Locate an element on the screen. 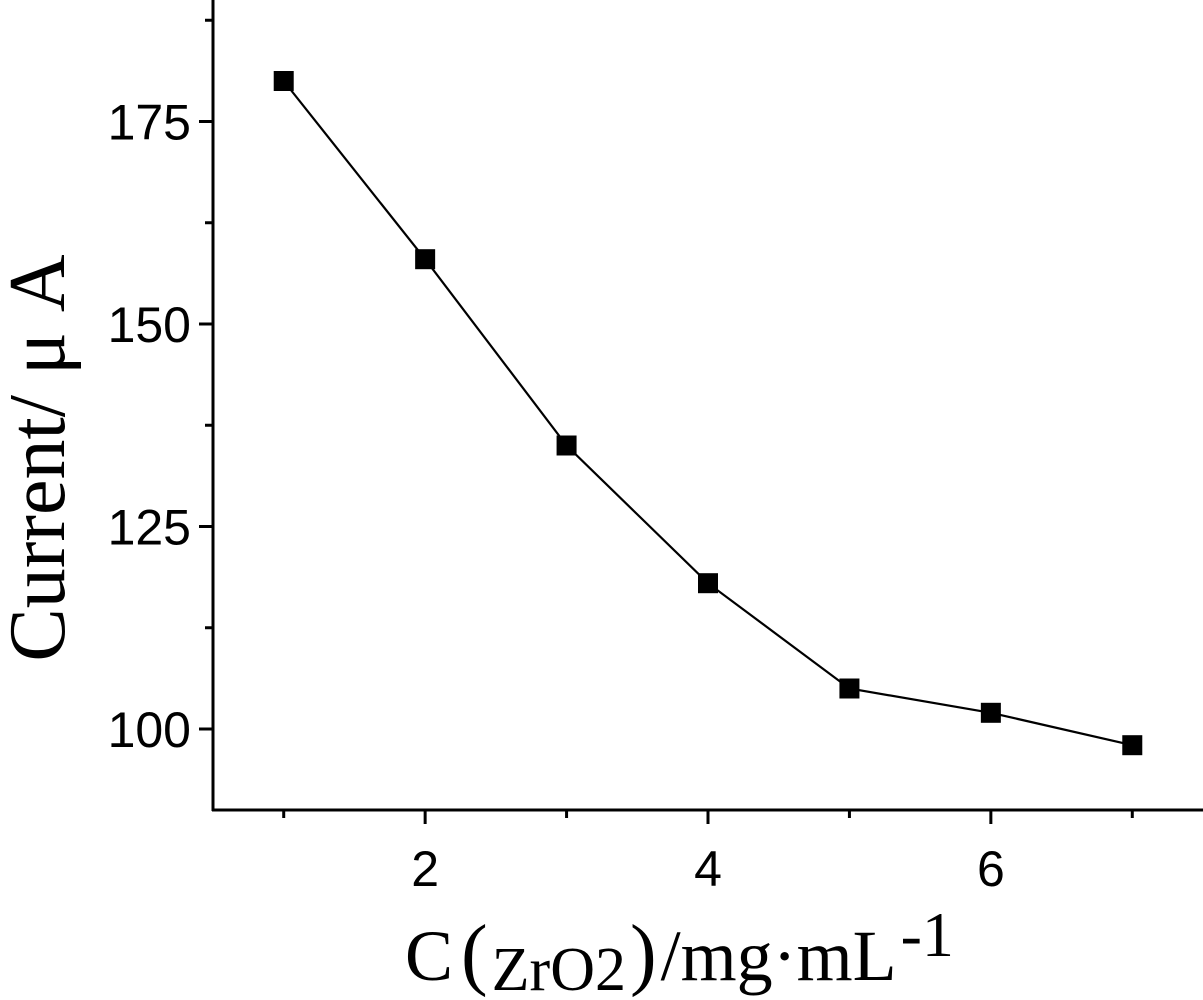 The height and width of the screenshot is (1000, 1203). x-axis-title-paren-open: ( is located at coordinates (474, 954).